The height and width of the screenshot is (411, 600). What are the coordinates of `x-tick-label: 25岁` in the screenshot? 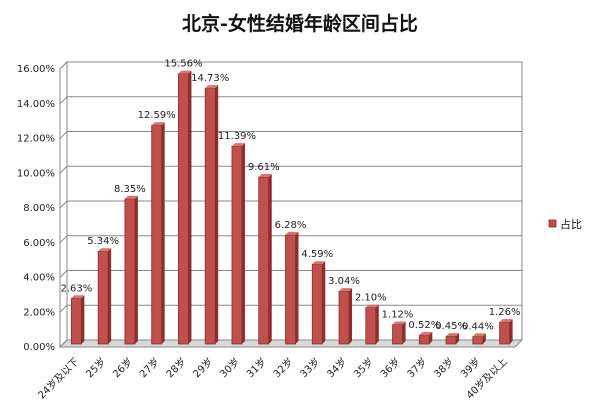 It's located at (95, 367).